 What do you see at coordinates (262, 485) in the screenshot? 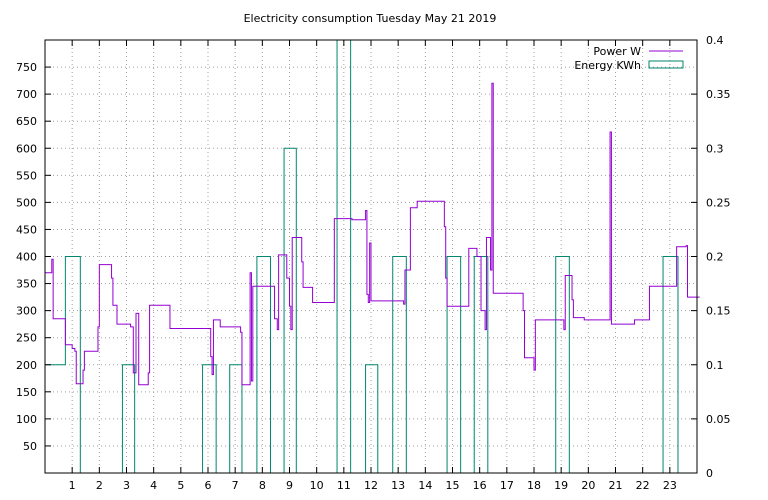
I see `x-tick-label: 8` at bounding box center [262, 485].